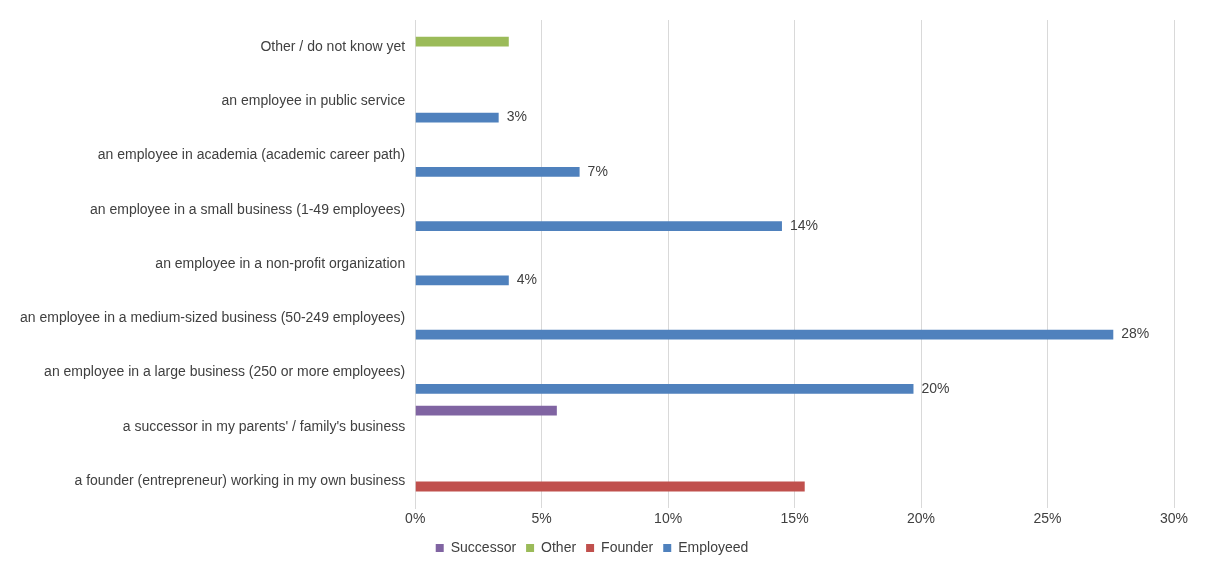 The width and height of the screenshot is (1214, 575). I want to click on legend-label: Successor, so click(483, 546).